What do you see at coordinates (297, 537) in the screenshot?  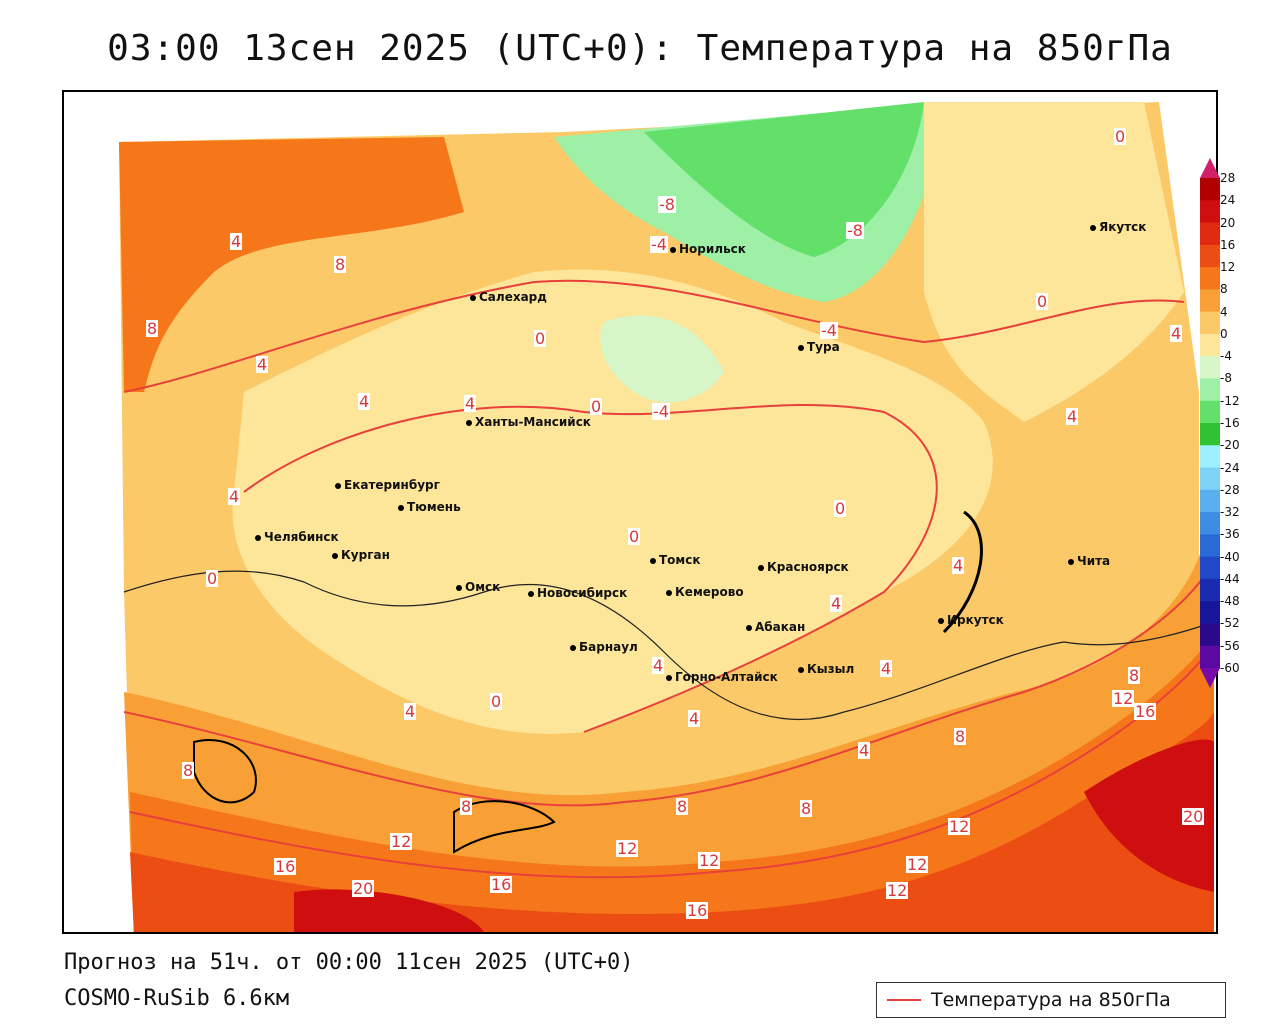 I see `city-label: Челябинск` at bounding box center [297, 537].